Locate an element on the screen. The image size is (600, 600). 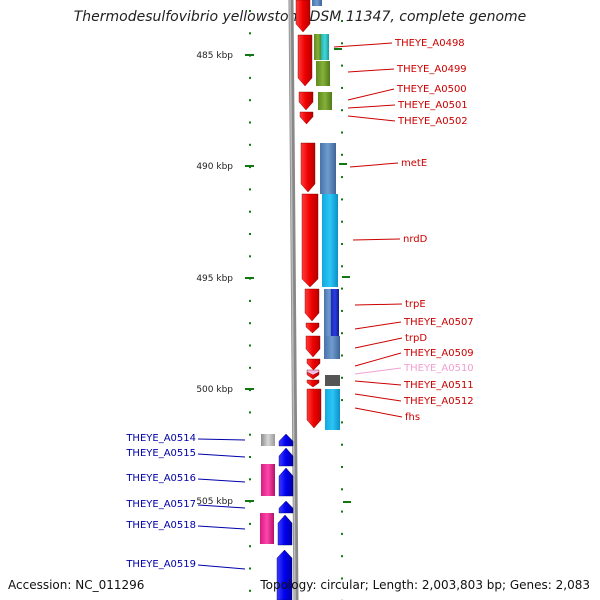
gene-label-theye-a0507: THEYE_A0507 is located at coordinates (438, 322).